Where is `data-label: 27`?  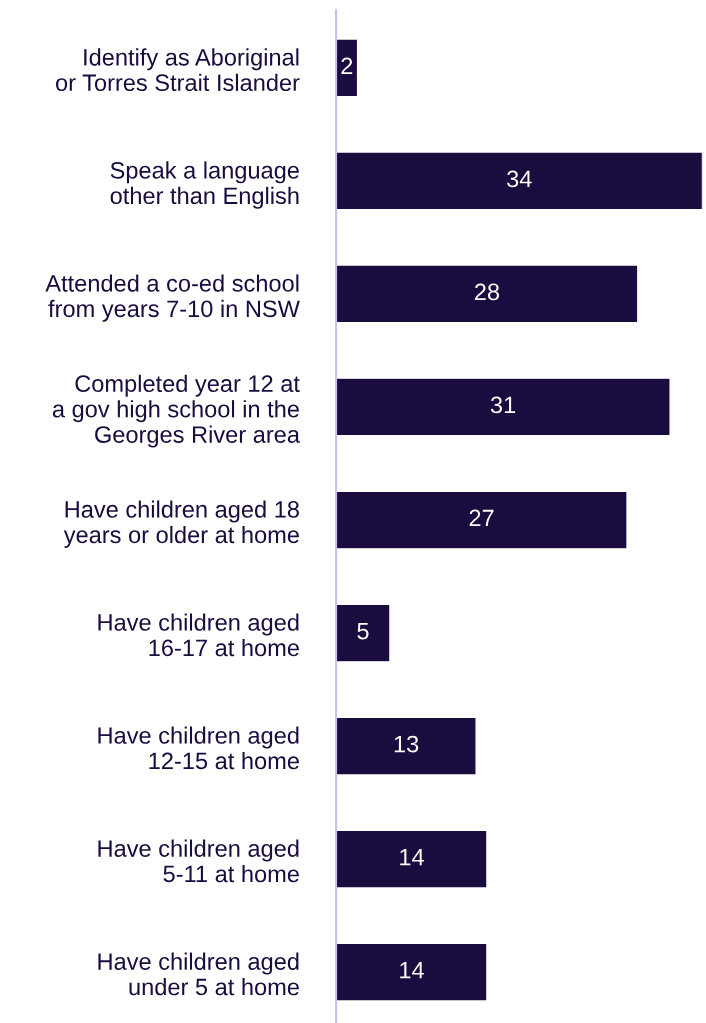 data-label: 27 is located at coordinates (481, 518).